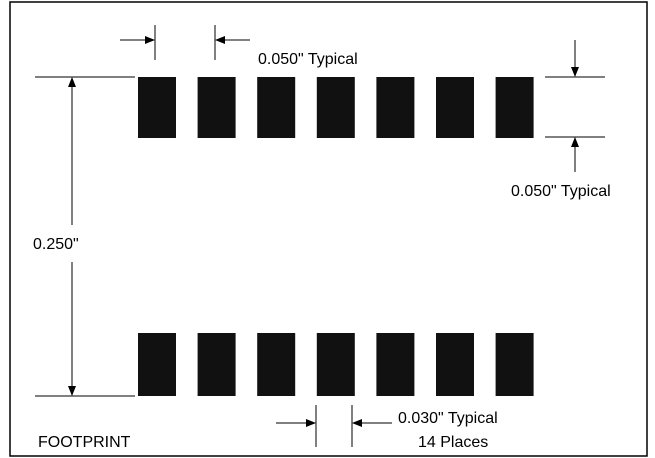 This screenshot has height=458, width=655. Describe the element at coordinates (561, 191) in the screenshot. I see `pad-height-label: 0.050" Typical` at that location.